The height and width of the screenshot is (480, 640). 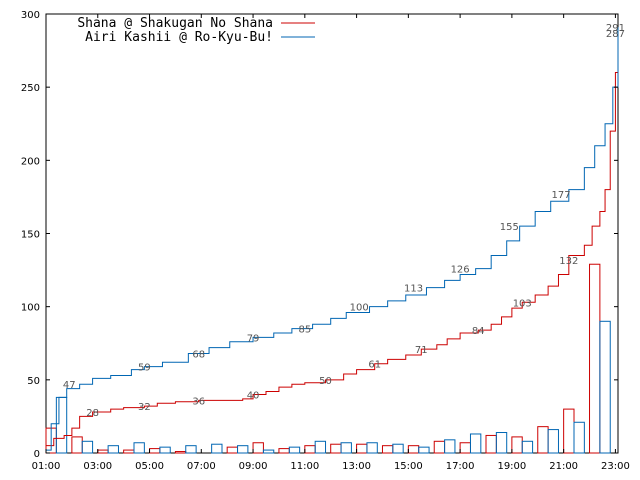 What do you see at coordinates (92, 413) in the screenshot?
I see `data-label-series-1: 28` at bounding box center [92, 413].